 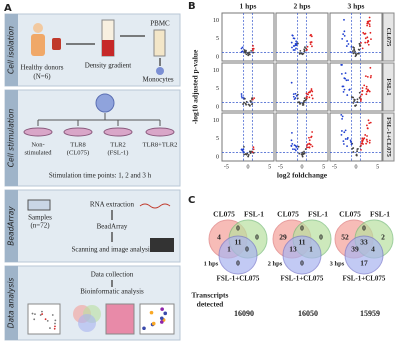 I want to click on label: Stimulation time points: 1, 2 and 3 h, so click(x=100, y=176).